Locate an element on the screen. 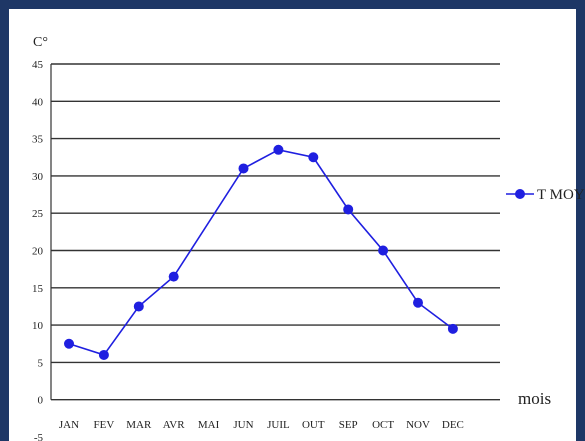  x-tick-label: OCT is located at coordinates (383, 425).